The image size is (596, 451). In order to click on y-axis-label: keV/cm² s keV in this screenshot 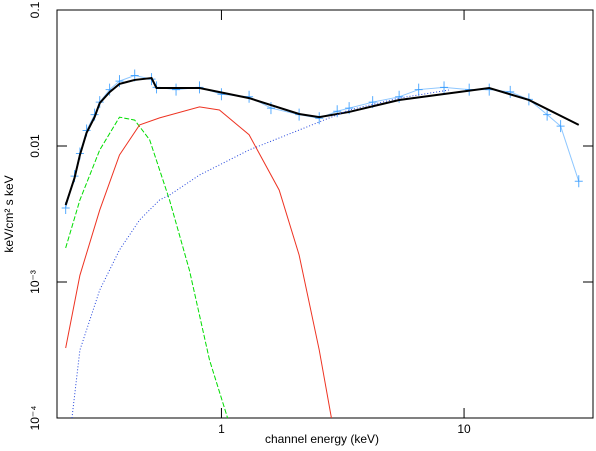, I will do `click(9, 213)`.